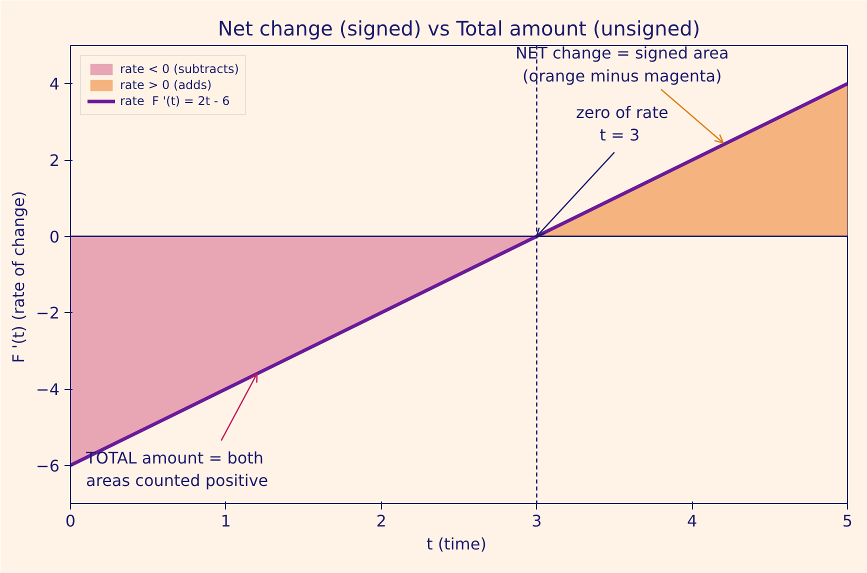 The height and width of the screenshot is (573, 867). Describe the element at coordinates (18, 277) in the screenshot. I see `y-axis-title: F '(t) (rate of change)` at that location.